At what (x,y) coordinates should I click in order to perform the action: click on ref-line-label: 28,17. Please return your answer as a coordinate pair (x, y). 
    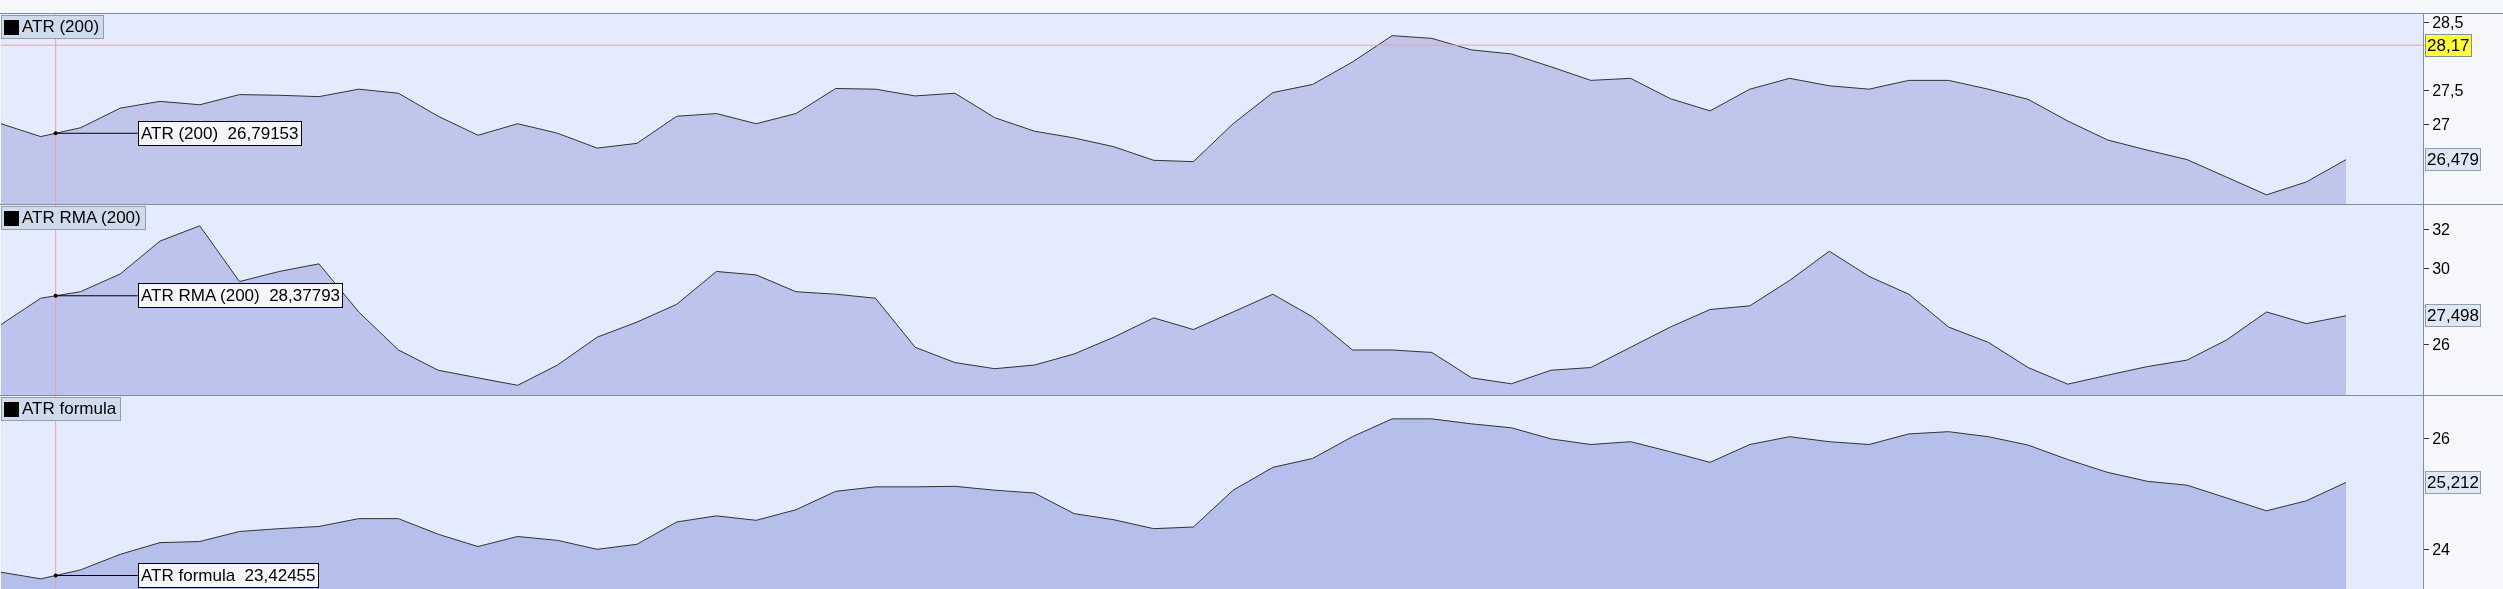
    Looking at the image, I should click on (2448, 45).